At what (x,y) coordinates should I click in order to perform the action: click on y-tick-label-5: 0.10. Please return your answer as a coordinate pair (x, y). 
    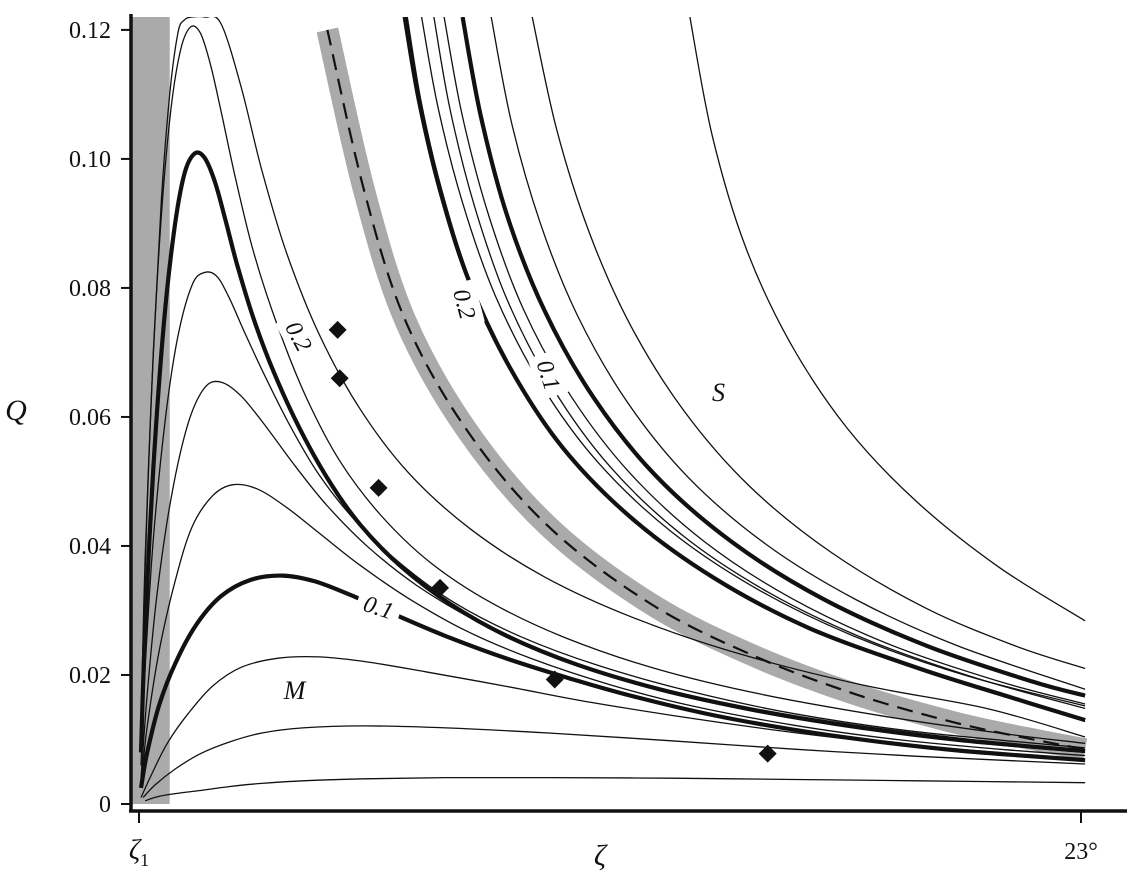
    Looking at the image, I should click on (90, 160).